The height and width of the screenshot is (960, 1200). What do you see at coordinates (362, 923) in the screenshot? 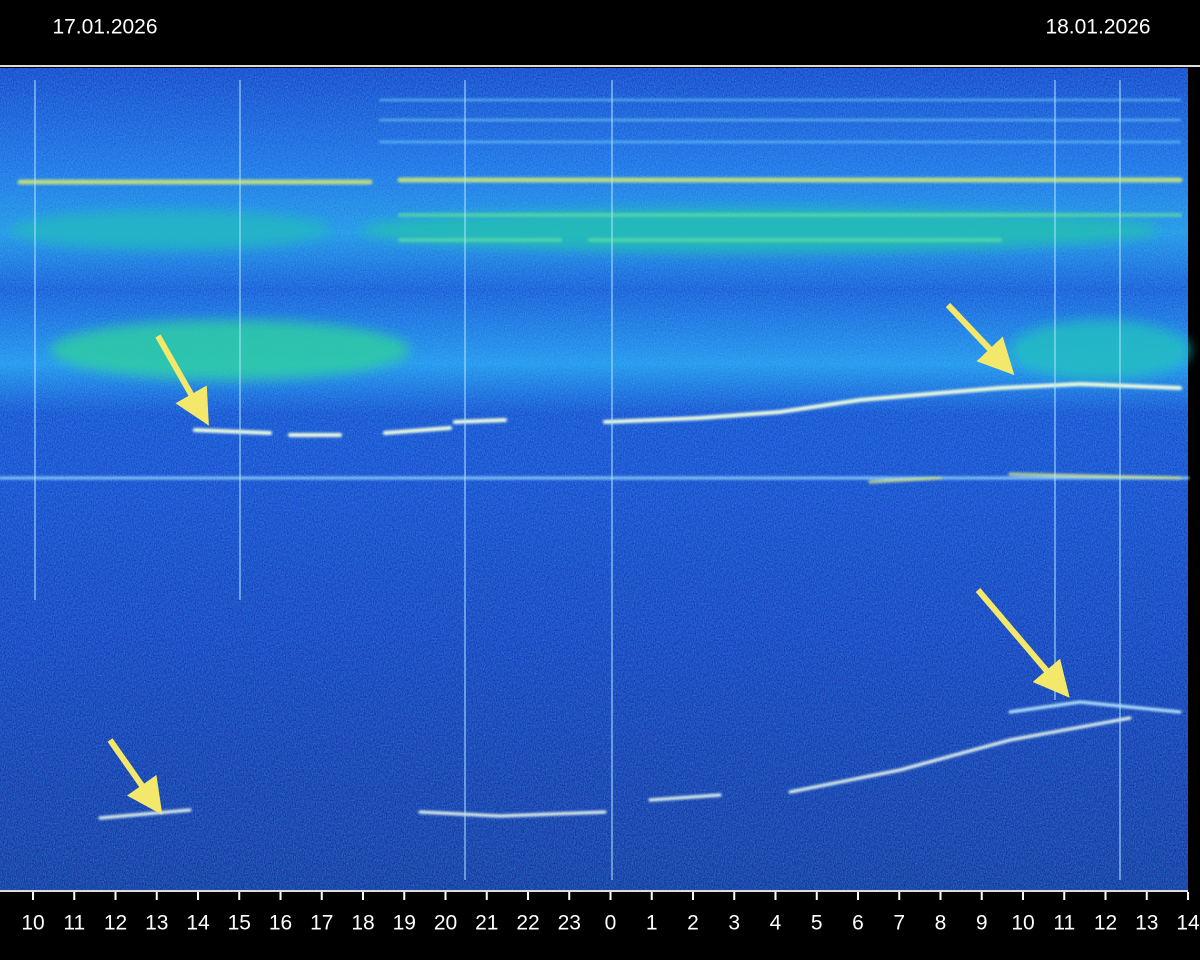
I see `x-tick-label: 18` at bounding box center [362, 923].